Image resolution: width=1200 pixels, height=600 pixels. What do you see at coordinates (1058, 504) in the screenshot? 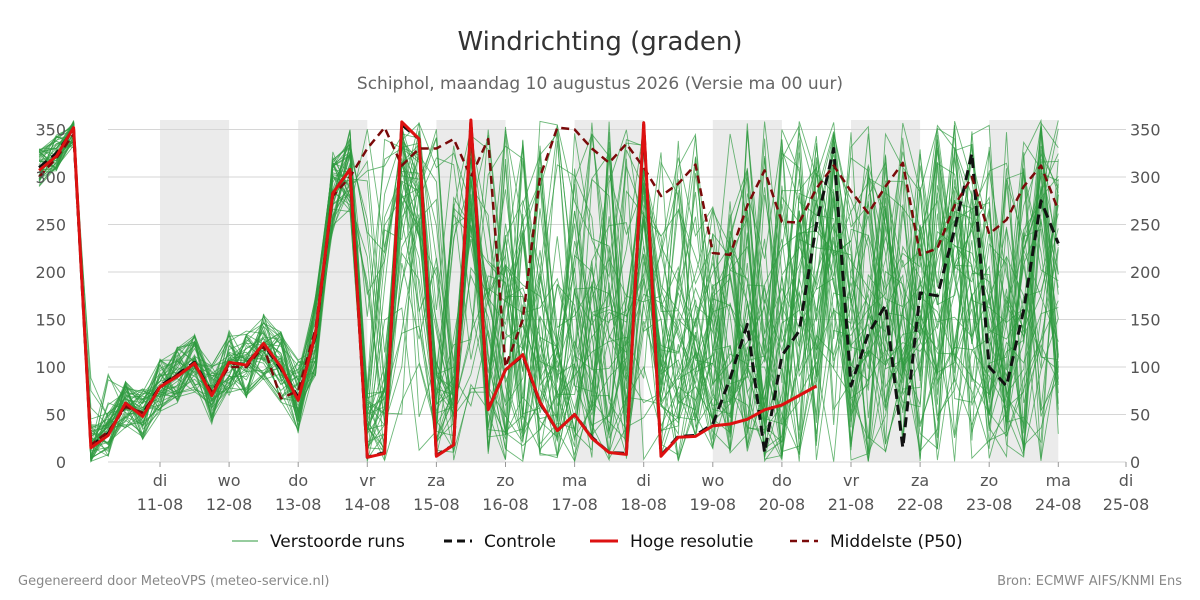
I see `x-tick-date: 24-08` at bounding box center [1058, 504].